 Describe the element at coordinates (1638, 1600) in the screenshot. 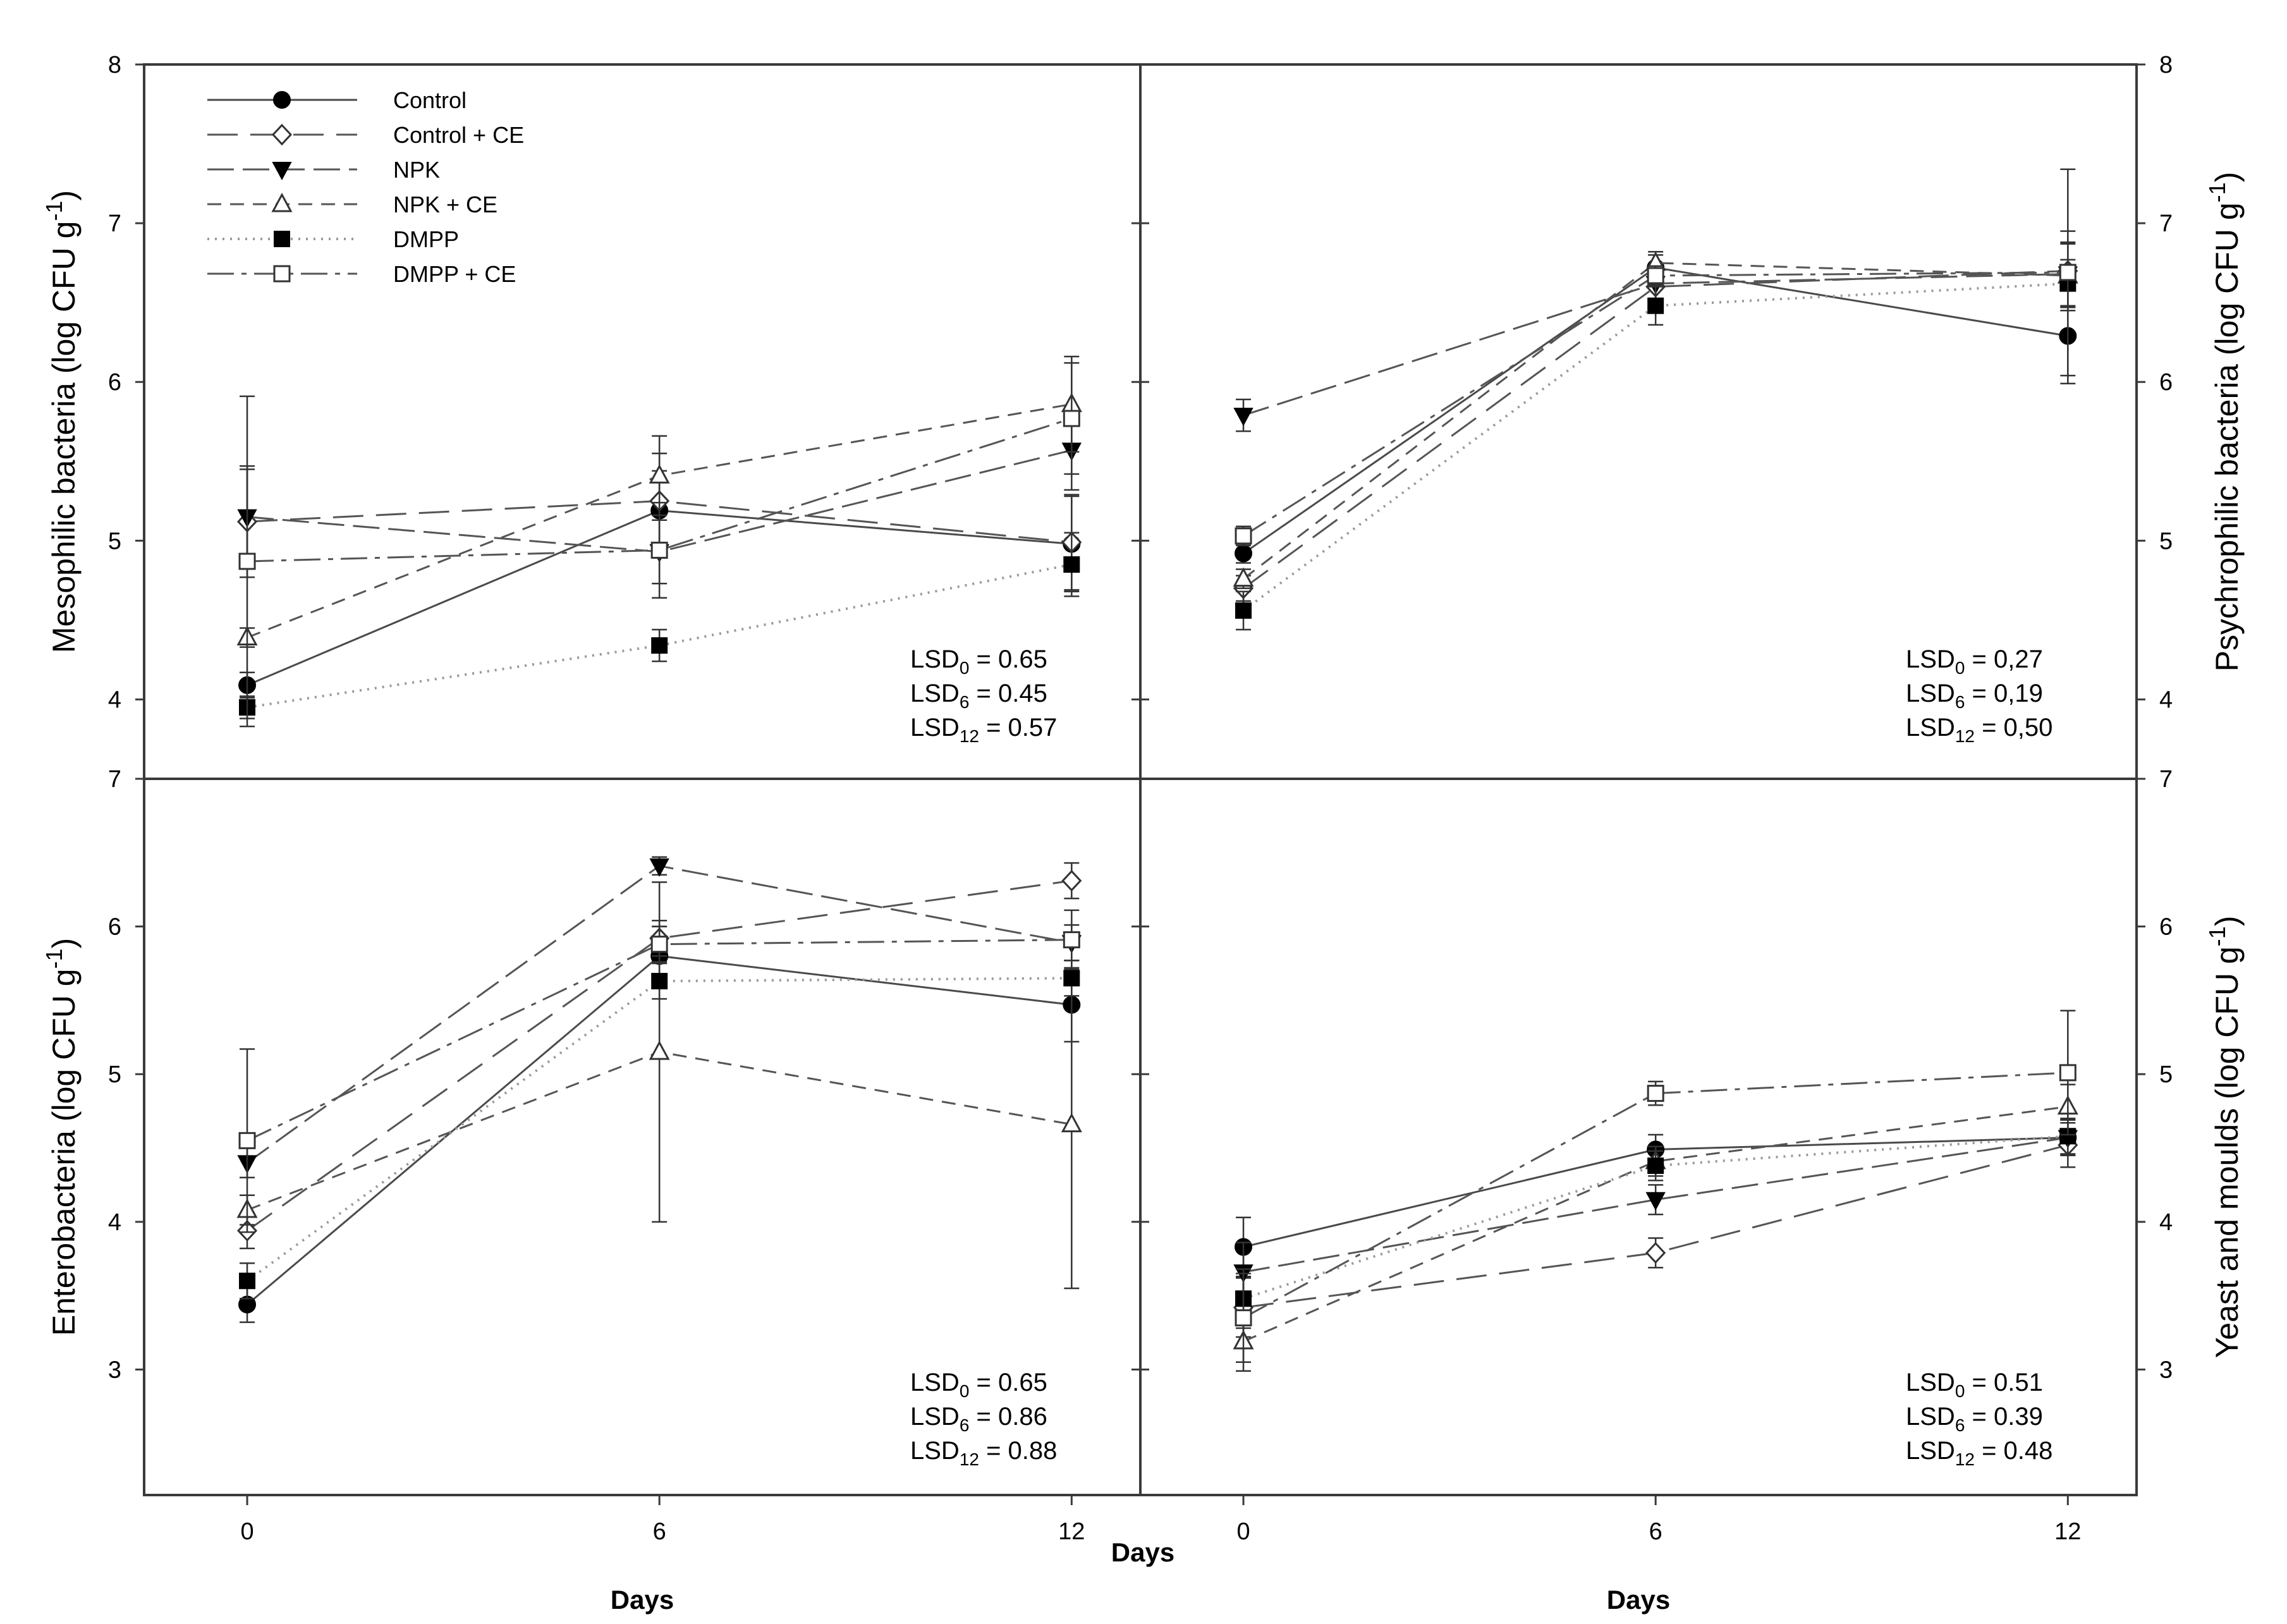

I see `x-axis-title: Days` at that location.